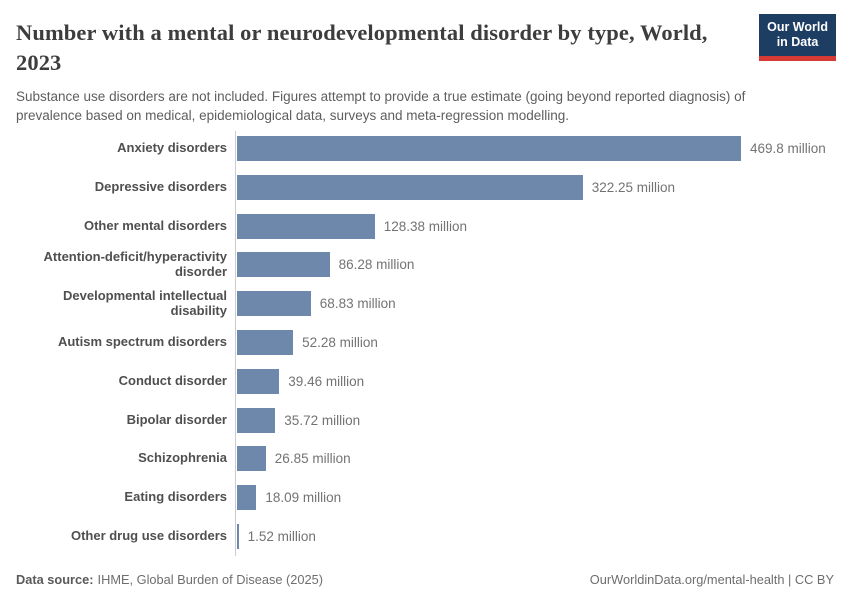 This screenshot has width=850, height=600. Describe the element at coordinates (357, 304) in the screenshot. I see `value-label: 68.83 million` at that location.